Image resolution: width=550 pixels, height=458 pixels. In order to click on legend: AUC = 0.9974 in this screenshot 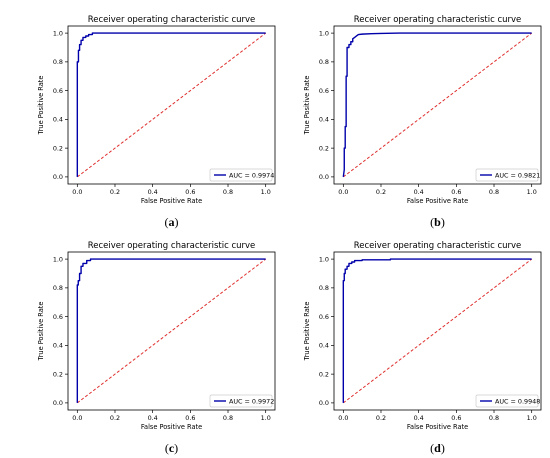, I will do `click(241, 175)`.